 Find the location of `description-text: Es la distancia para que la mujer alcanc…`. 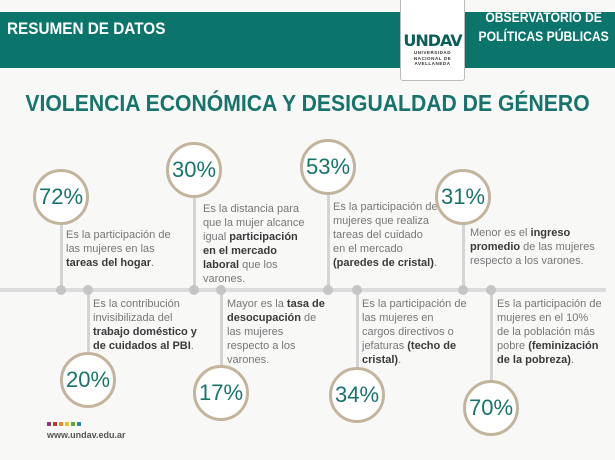

description-text: Es la distancia para que la mujer alcanc… is located at coordinates (254, 223).